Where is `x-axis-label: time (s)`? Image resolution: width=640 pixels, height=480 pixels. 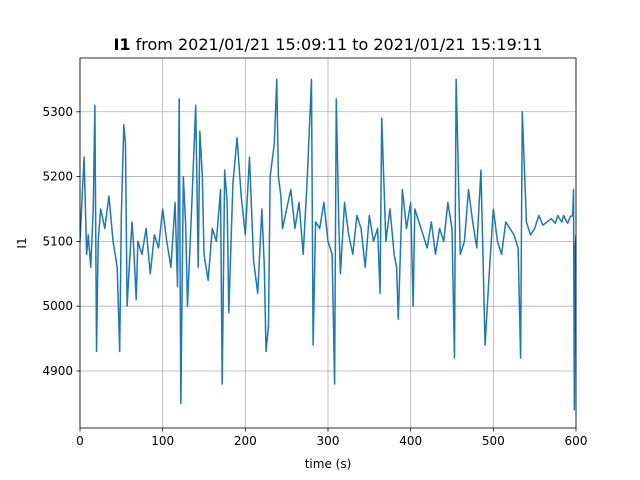 x-axis-label: time (s) is located at coordinates (328, 464).